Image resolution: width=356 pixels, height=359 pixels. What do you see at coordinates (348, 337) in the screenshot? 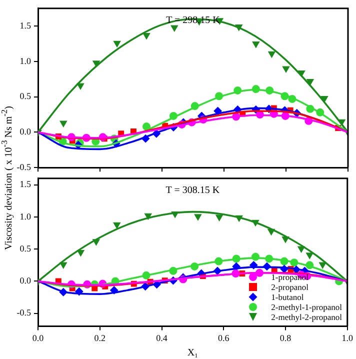
I see `x-tick-label: 1.0` at bounding box center [348, 337].